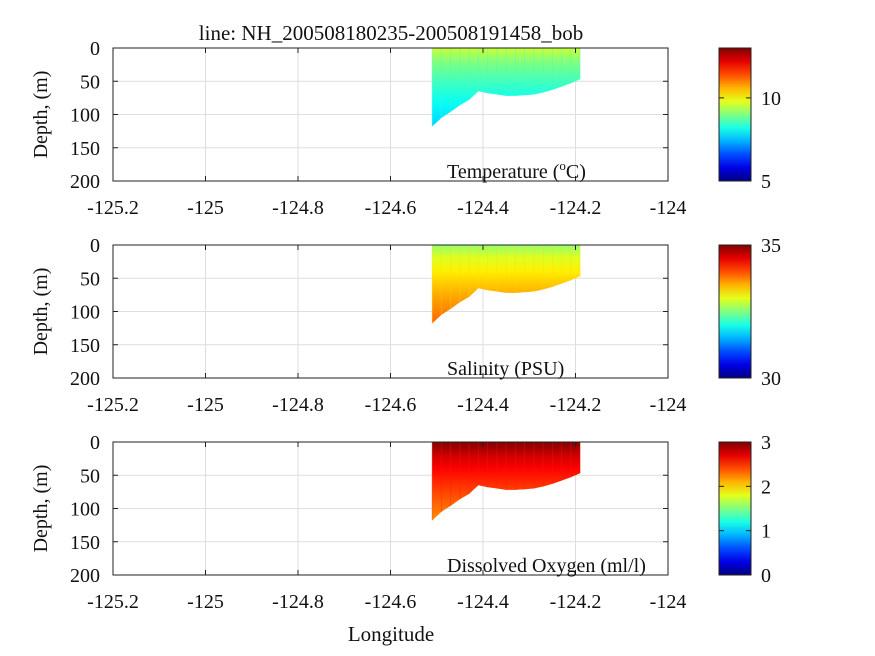 The image size is (875, 656). I want to click on colorbar-tick-label: 2, so click(766, 487).